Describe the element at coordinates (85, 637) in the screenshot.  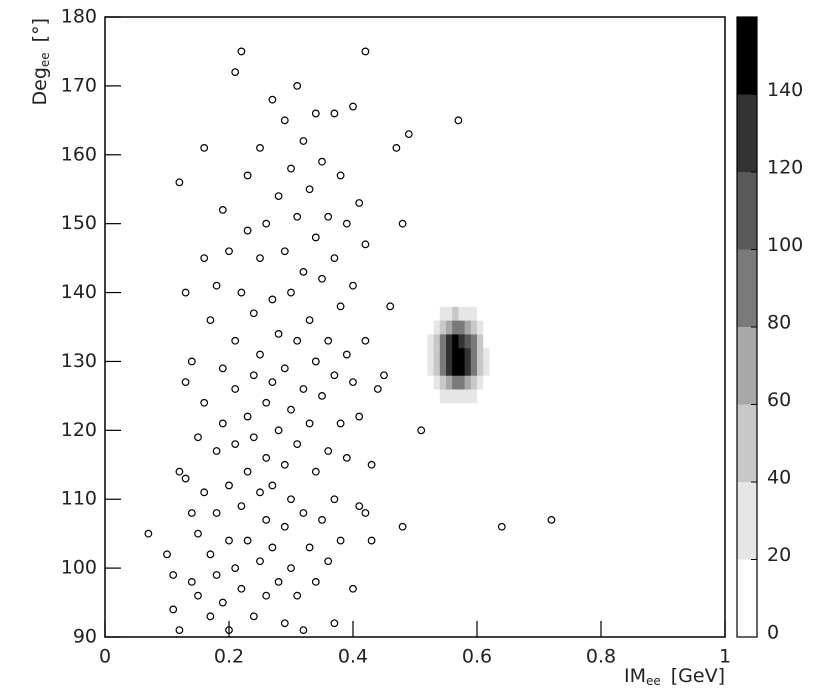
I see `y-tick-label: 90` at that location.